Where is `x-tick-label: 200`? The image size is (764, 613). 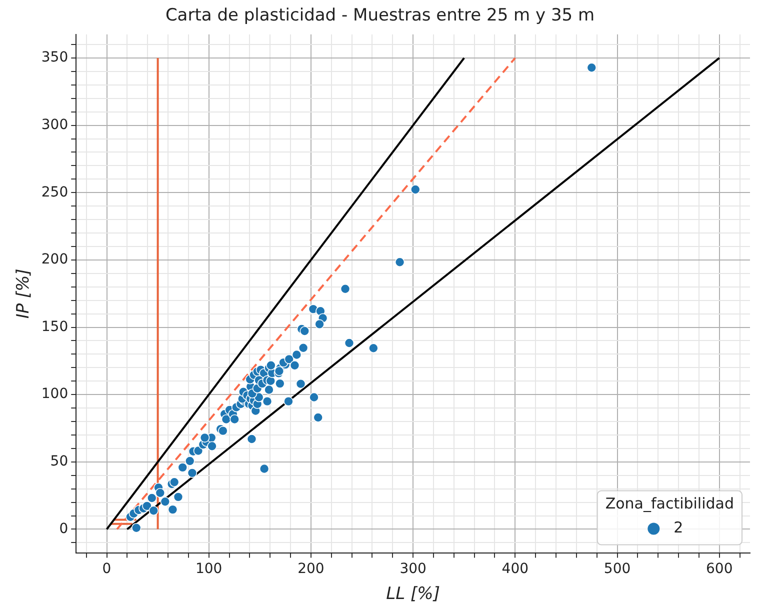 x-tick-label: 200 is located at coordinates (311, 568).